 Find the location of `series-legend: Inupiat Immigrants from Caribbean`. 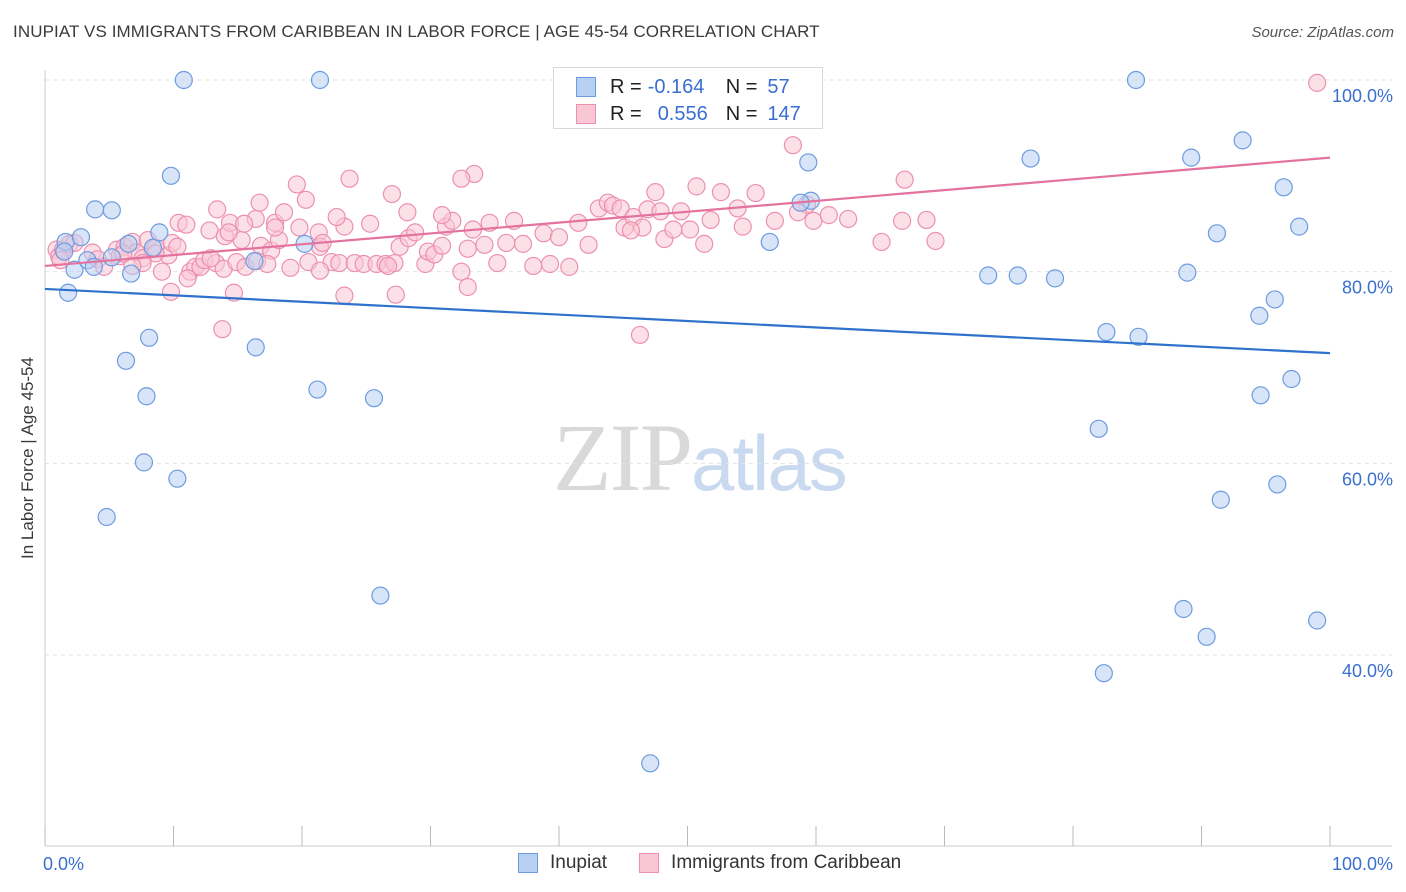

series-legend: Inupiat Immigrants from Caribbean is located at coordinates (725, 863).